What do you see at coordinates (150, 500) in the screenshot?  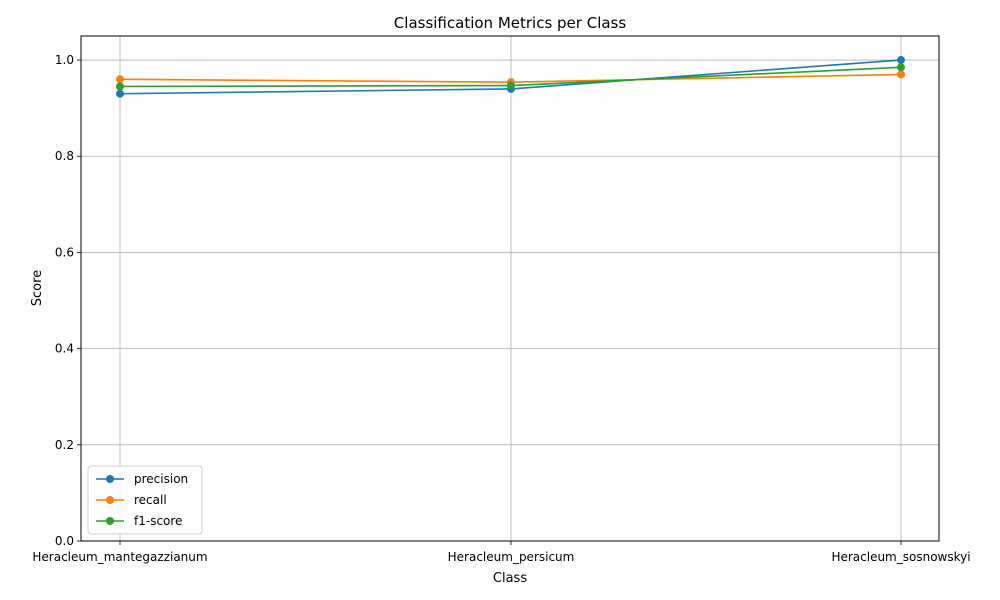 I see `legend-label-recall: recall` at bounding box center [150, 500].